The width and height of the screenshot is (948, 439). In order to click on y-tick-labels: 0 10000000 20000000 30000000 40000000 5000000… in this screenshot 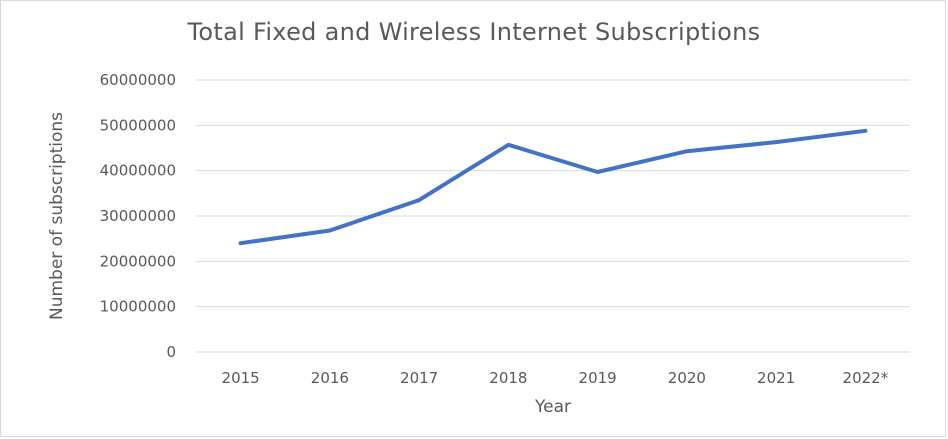, I will do `click(138, 216)`.